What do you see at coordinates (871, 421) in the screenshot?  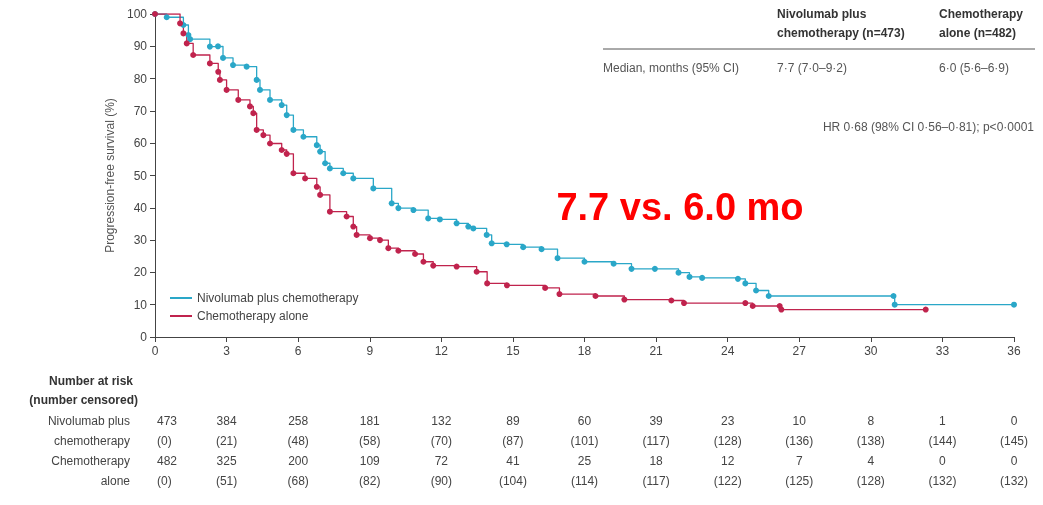 I see `text: 8` at bounding box center [871, 421].